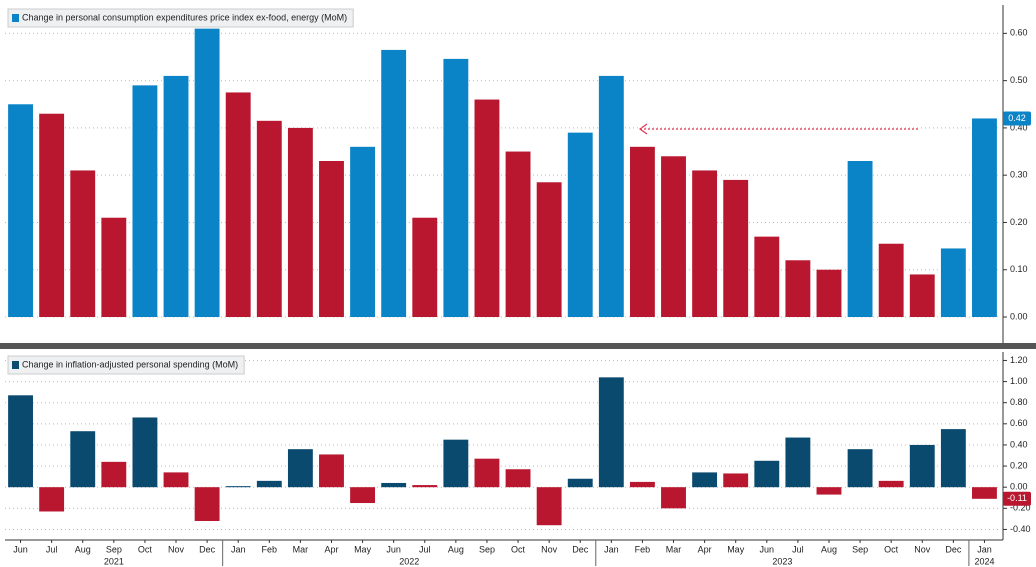 The width and height of the screenshot is (1036, 567). I want to click on x-tick-label: Oct, so click(518, 549).